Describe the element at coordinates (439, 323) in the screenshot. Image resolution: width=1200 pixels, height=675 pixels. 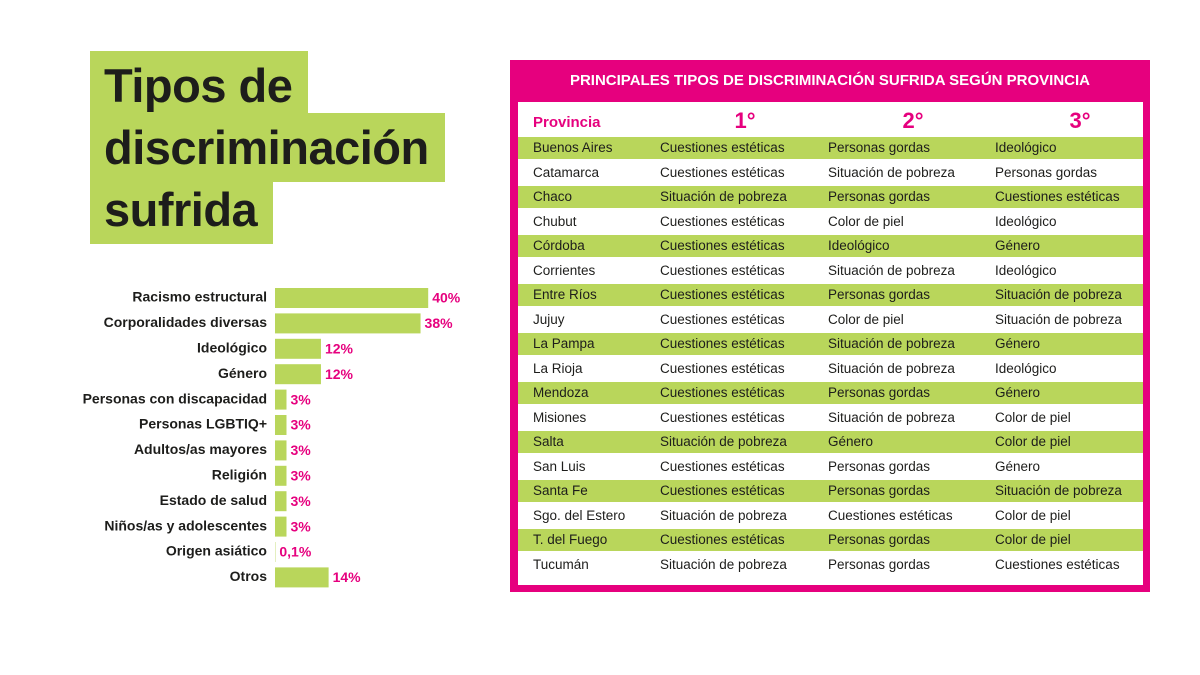
I see `value-label: 38%` at that location.